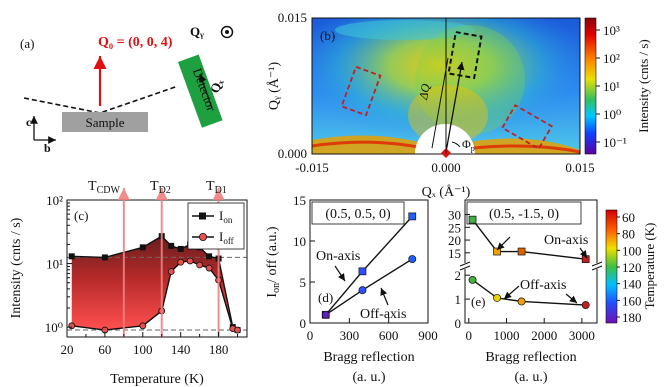 The image size is (669, 387). Describe the element at coordinates (310, 335) in the screenshot. I see `panel-d-xtick-label: 0` at that location.